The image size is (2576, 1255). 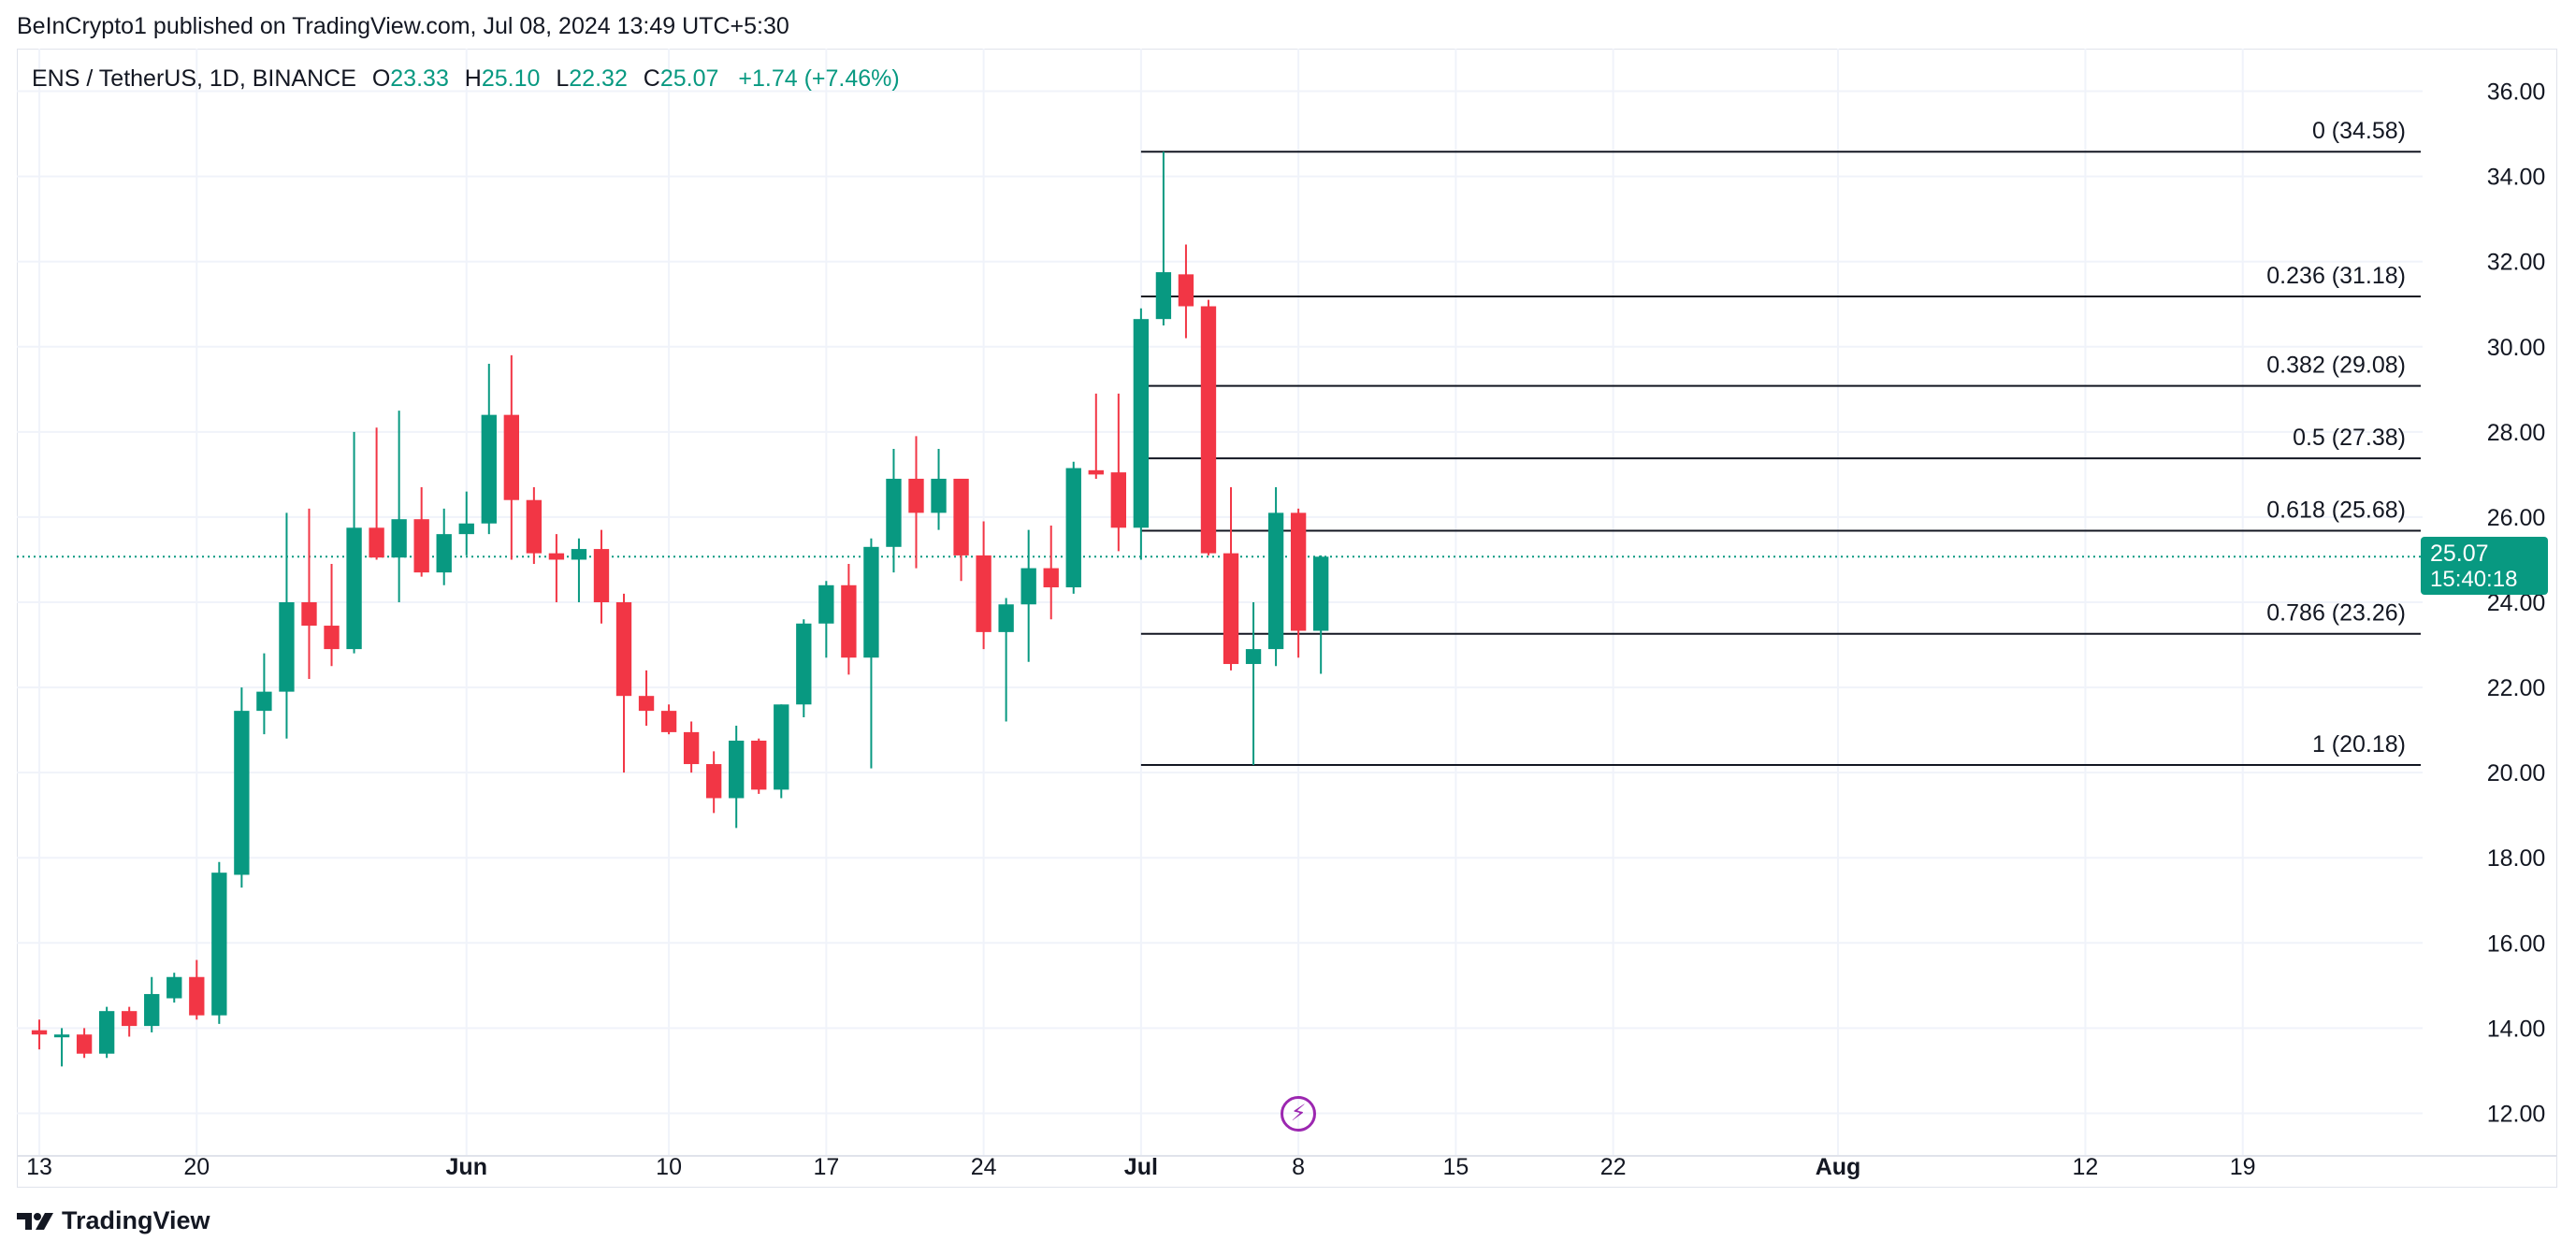 I want to click on x-tick-label: 8, so click(x=1299, y=1167).